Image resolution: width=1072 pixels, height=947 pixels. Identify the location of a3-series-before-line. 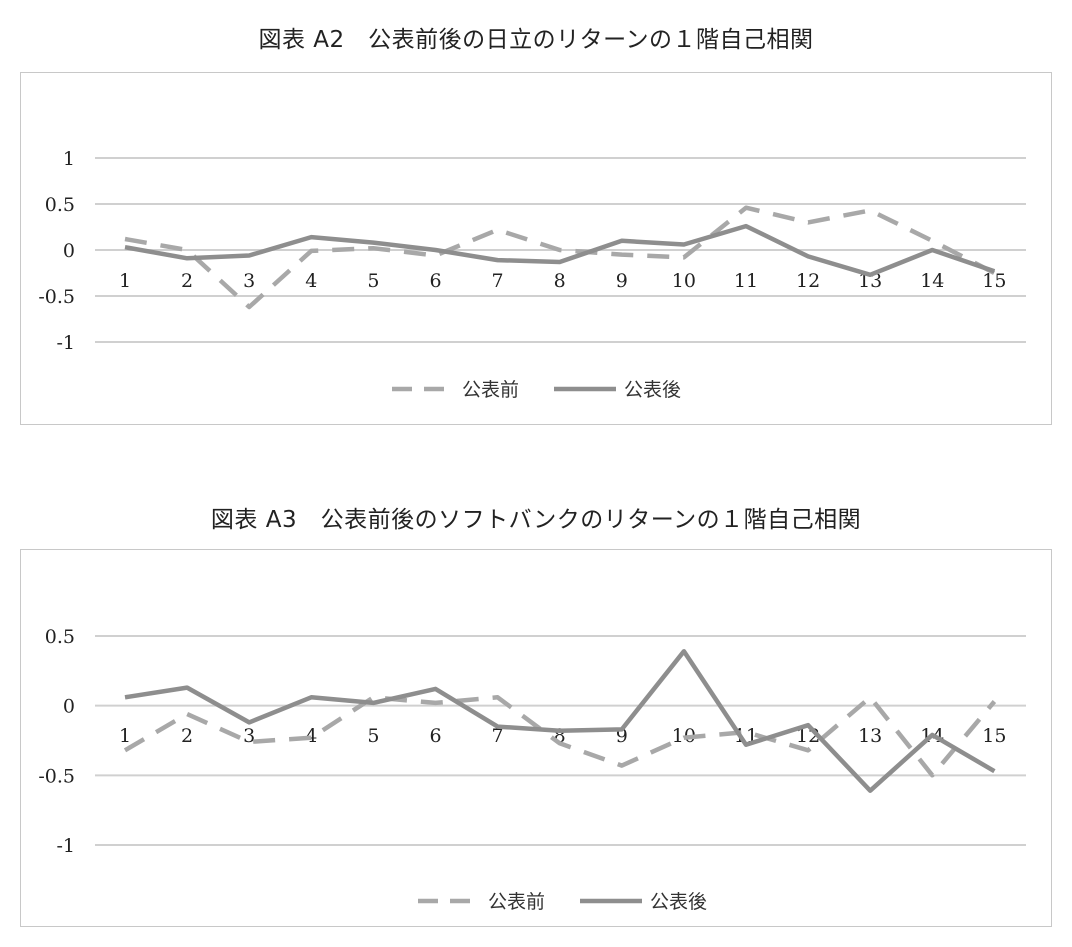
(560, 736).